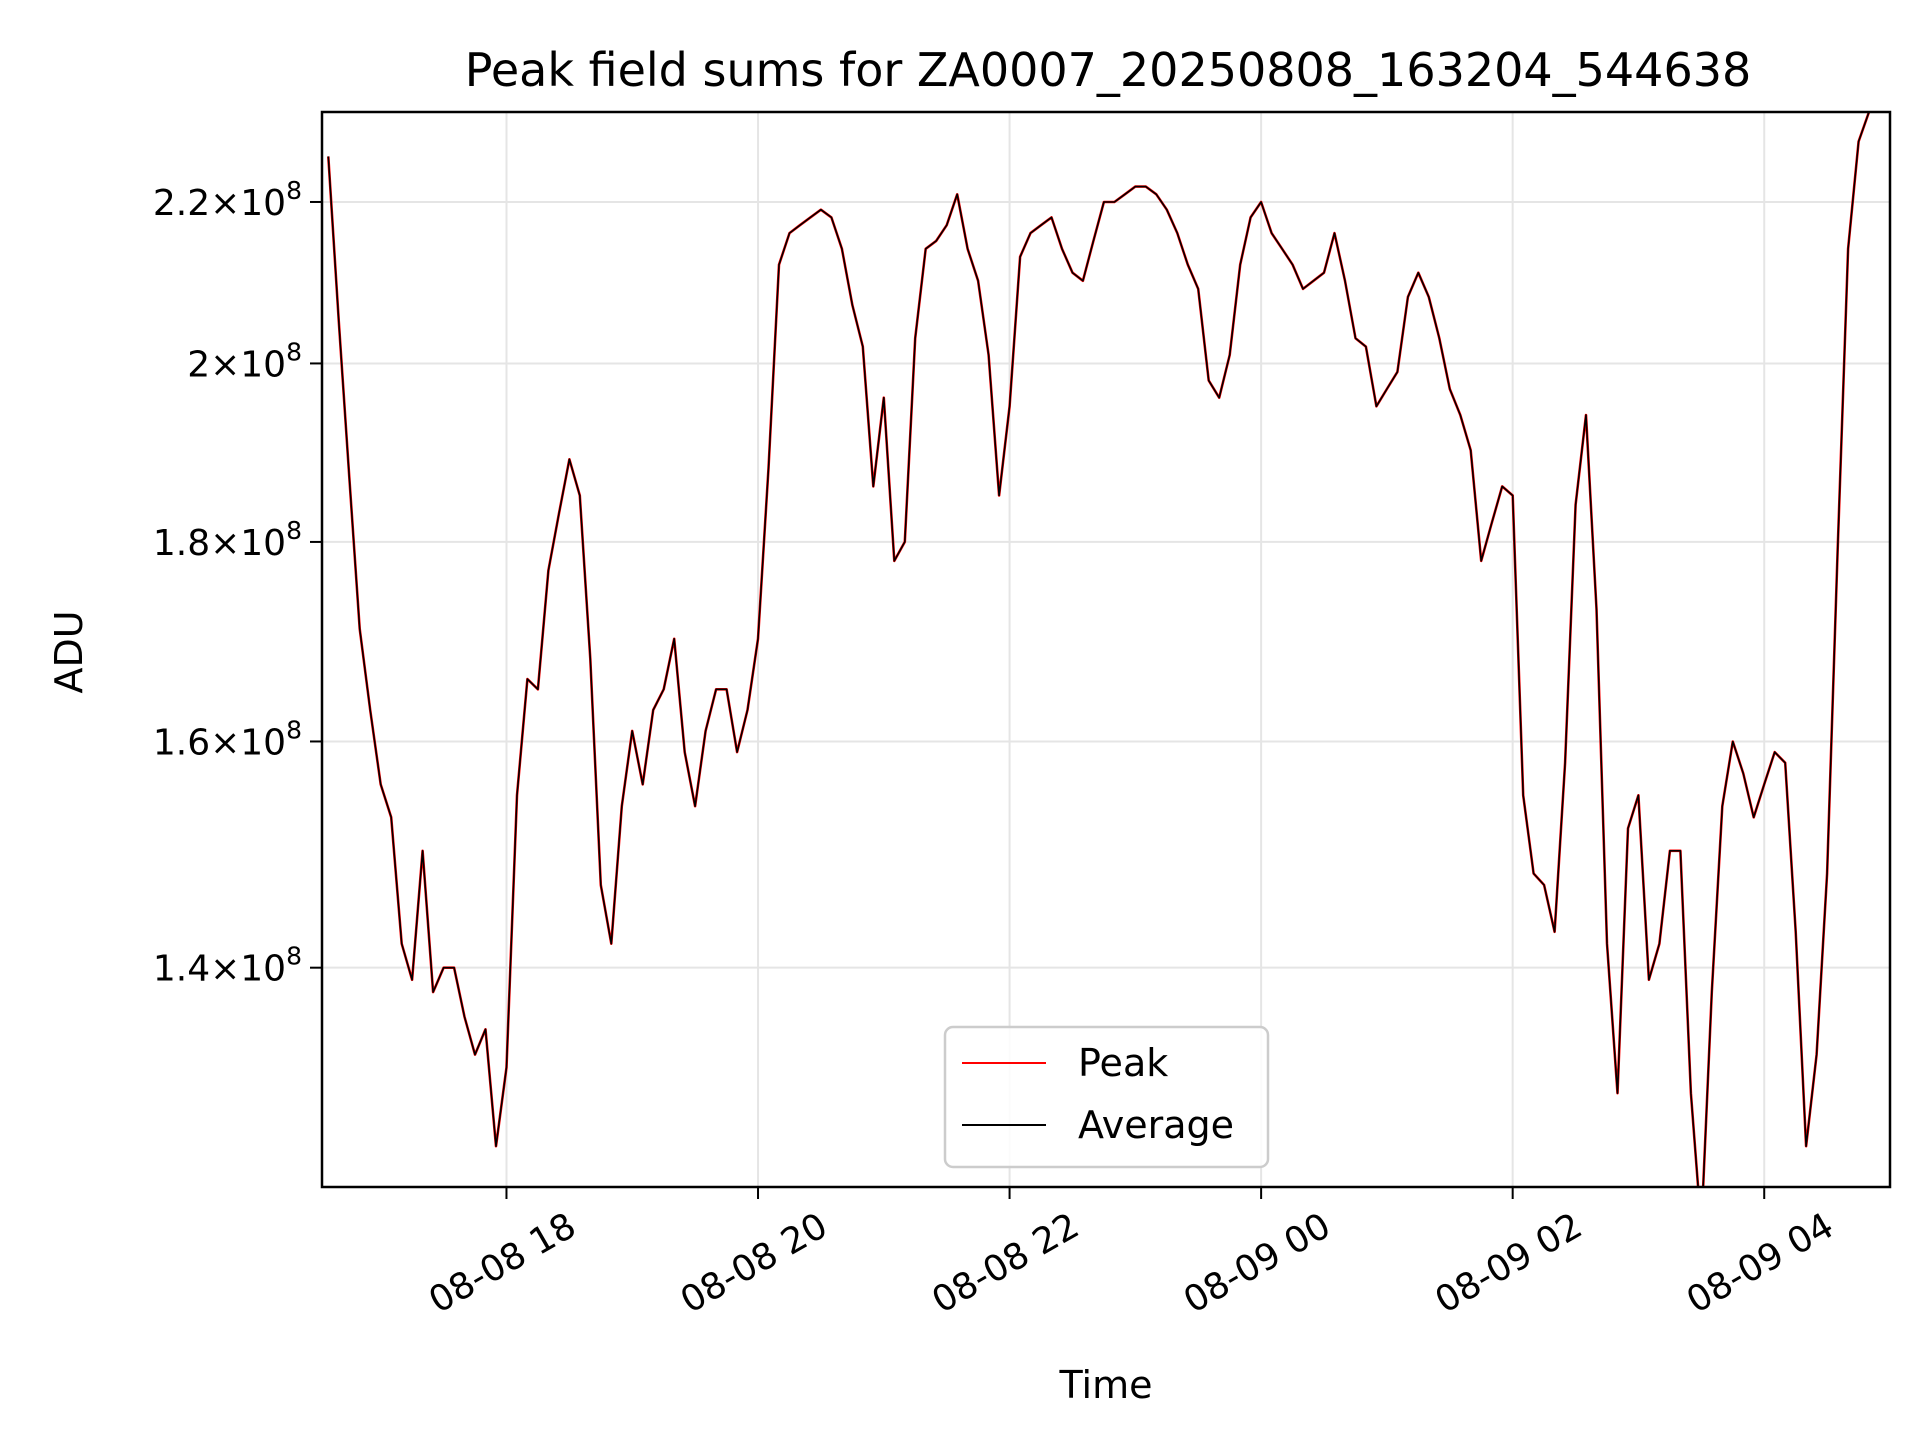  I want to click on y-tick-label: 2.2×108, so click(227, 200).